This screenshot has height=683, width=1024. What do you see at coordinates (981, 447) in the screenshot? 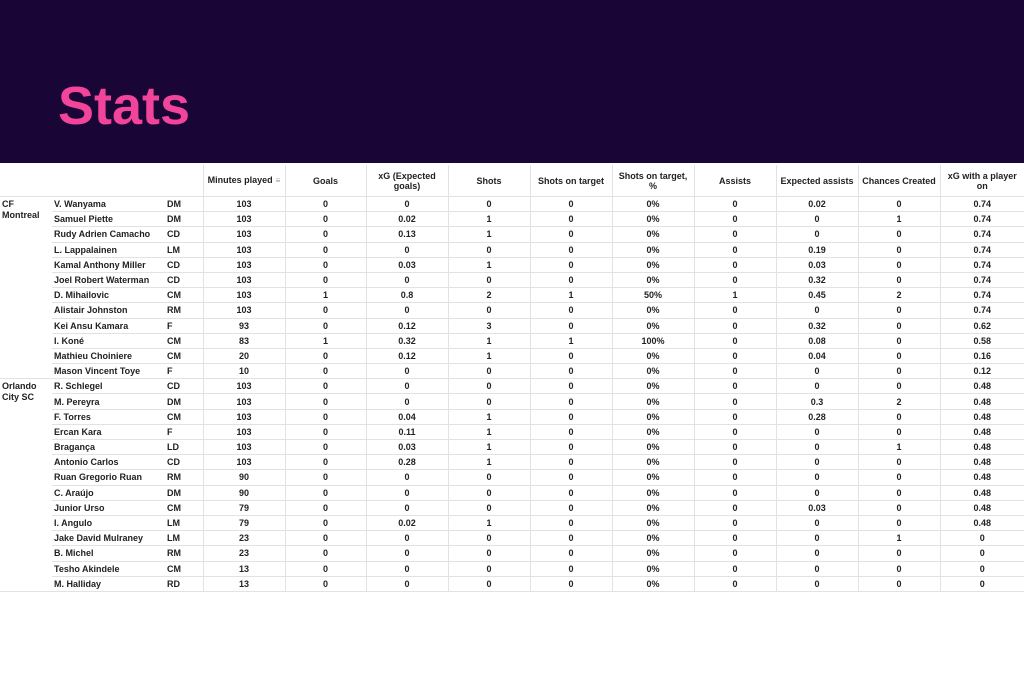
I see `stat-cell: 0.48` at bounding box center [981, 447].